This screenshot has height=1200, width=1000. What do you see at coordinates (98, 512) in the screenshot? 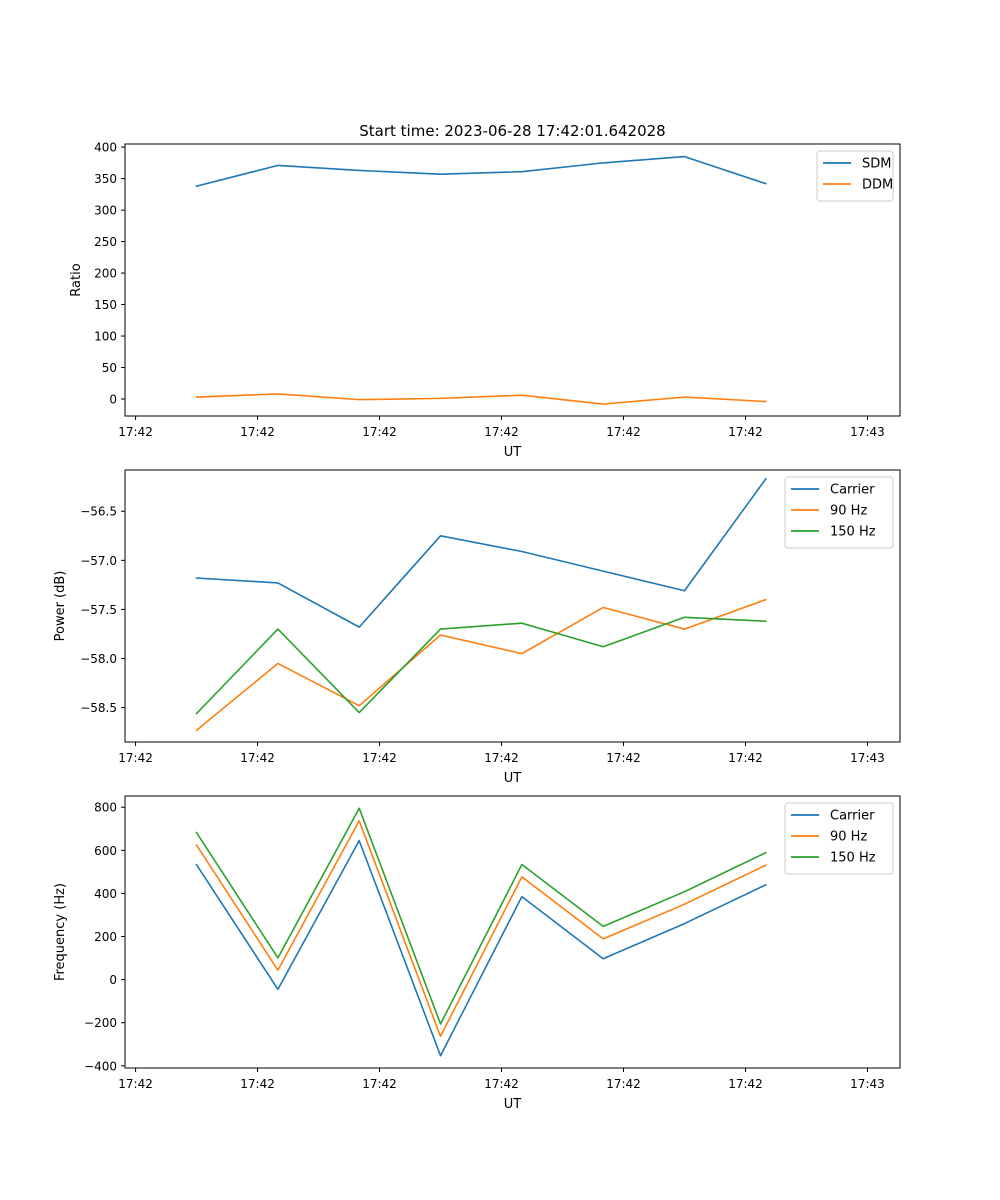
I see `y-tick-label: −56.5` at bounding box center [98, 512].